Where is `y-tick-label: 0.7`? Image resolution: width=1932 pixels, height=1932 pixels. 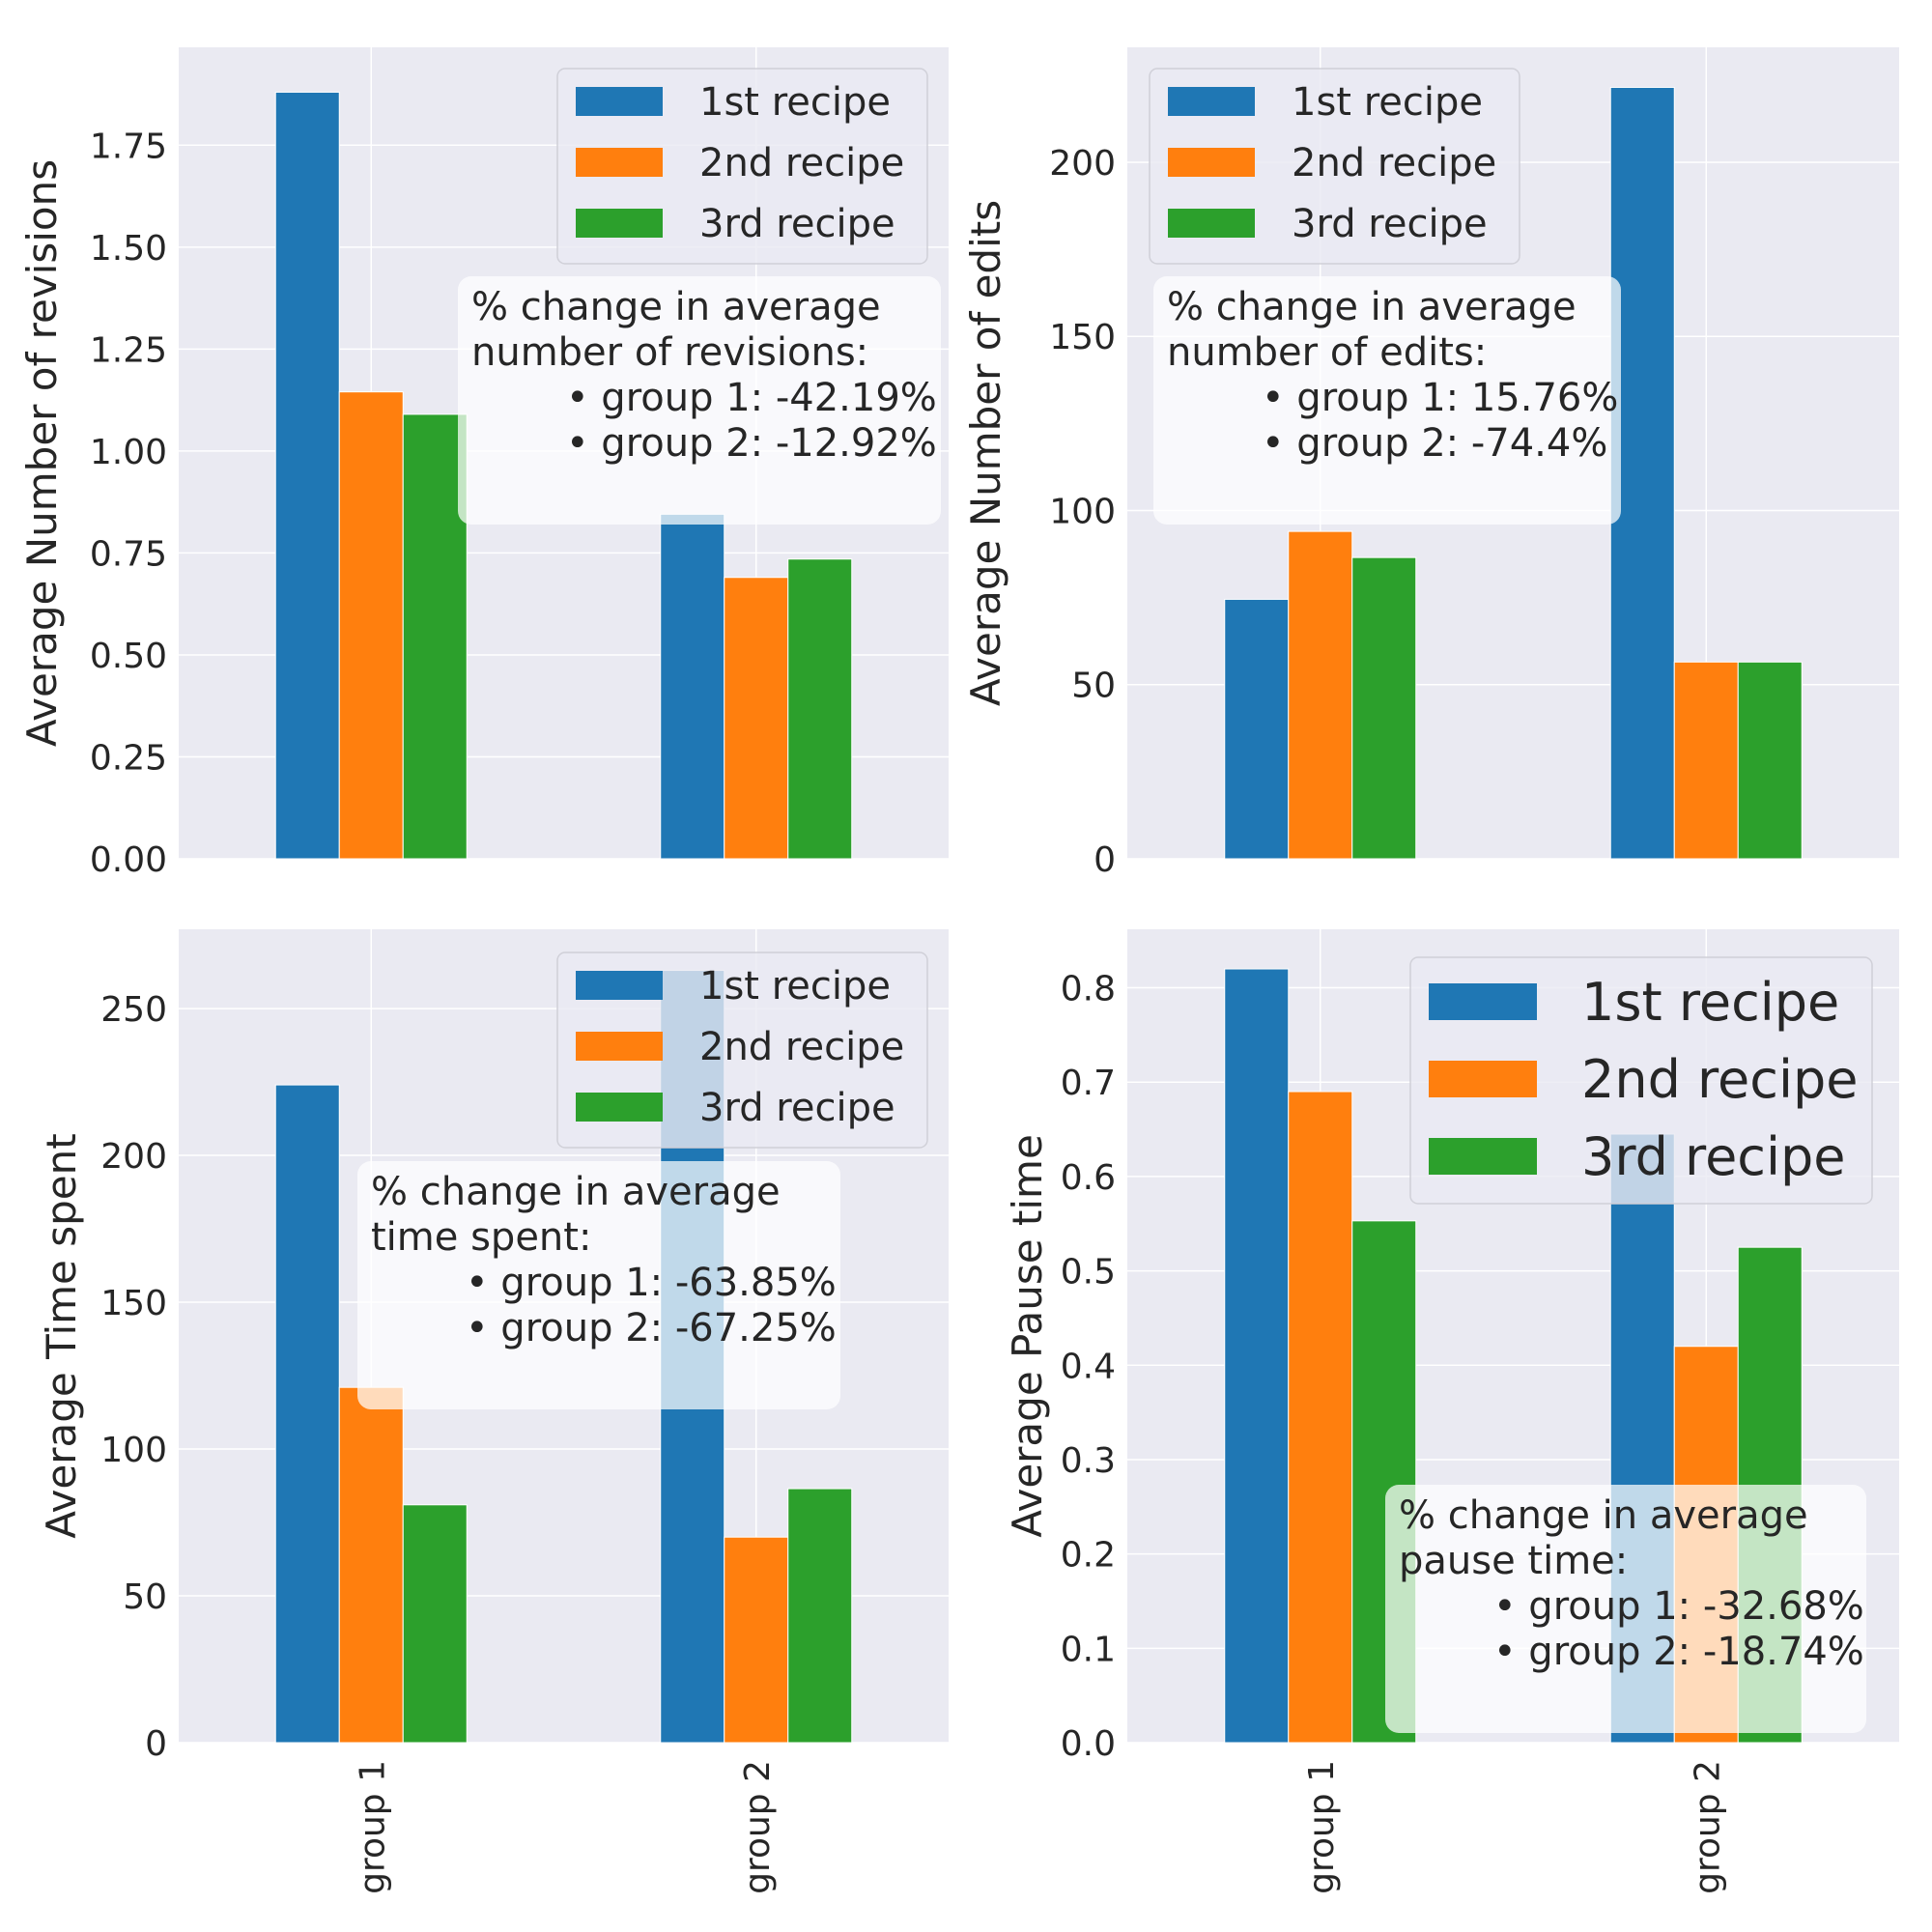
y-tick-label: 0.7 is located at coordinates (1088, 1083).